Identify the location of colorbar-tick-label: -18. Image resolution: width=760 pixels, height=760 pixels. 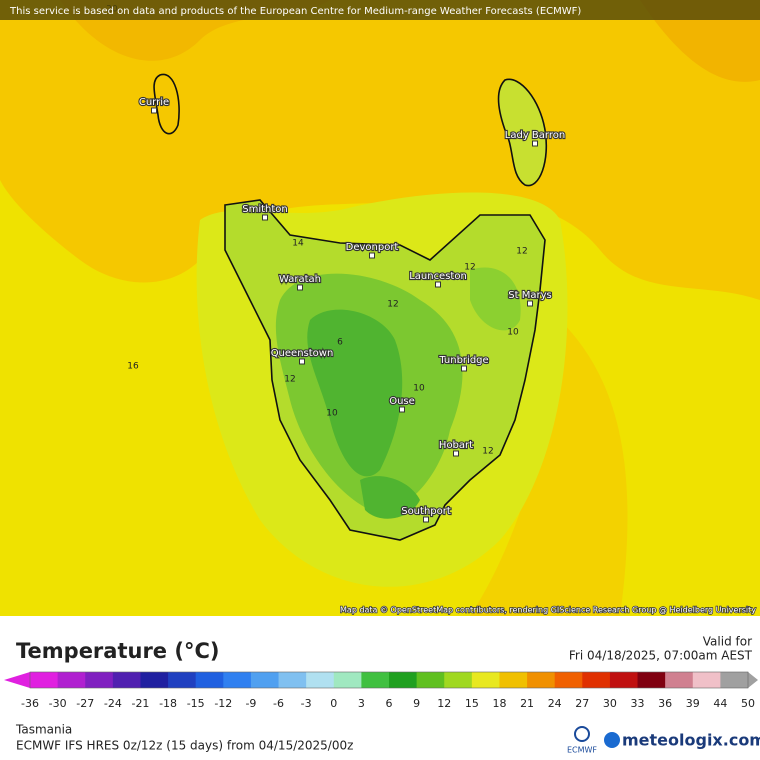
(168, 703).